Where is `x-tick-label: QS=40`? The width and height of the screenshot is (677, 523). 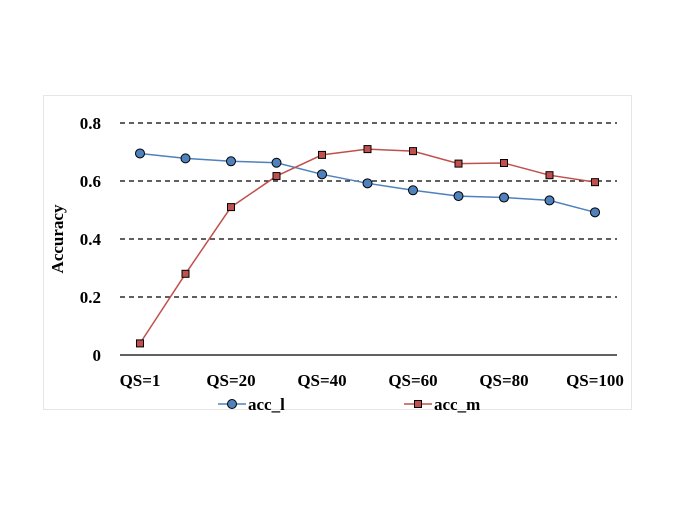 x-tick-label: QS=40 is located at coordinates (321, 380).